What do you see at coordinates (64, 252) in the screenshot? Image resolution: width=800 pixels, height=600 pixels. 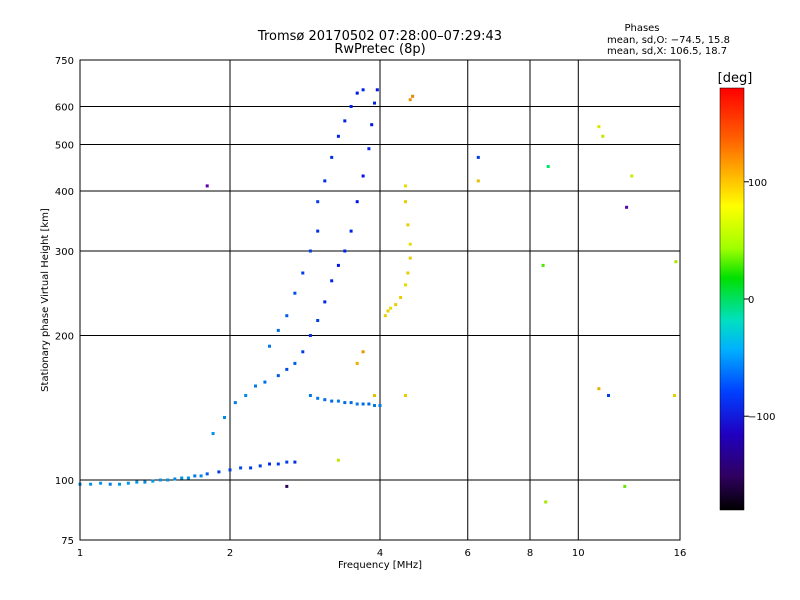 I see `y-tick-label: 300` at bounding box center [64, 252].